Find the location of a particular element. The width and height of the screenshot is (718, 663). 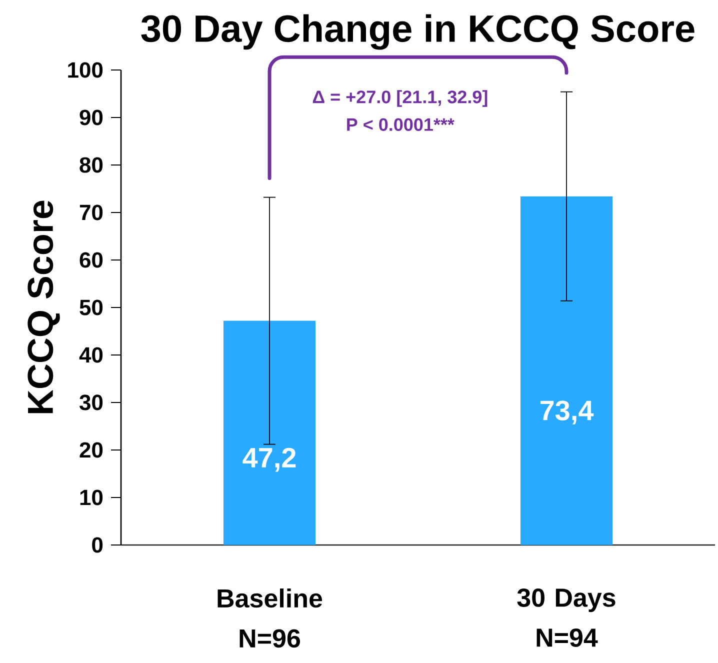

y-tick-label: 50 is located at coordinates (91, 308).